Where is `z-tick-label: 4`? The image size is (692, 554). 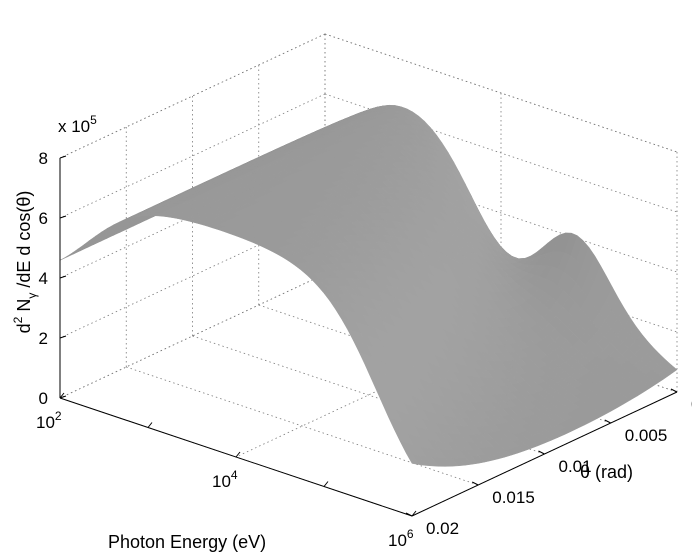 z-tick-label: 4 is located at coordinates (43, 278).